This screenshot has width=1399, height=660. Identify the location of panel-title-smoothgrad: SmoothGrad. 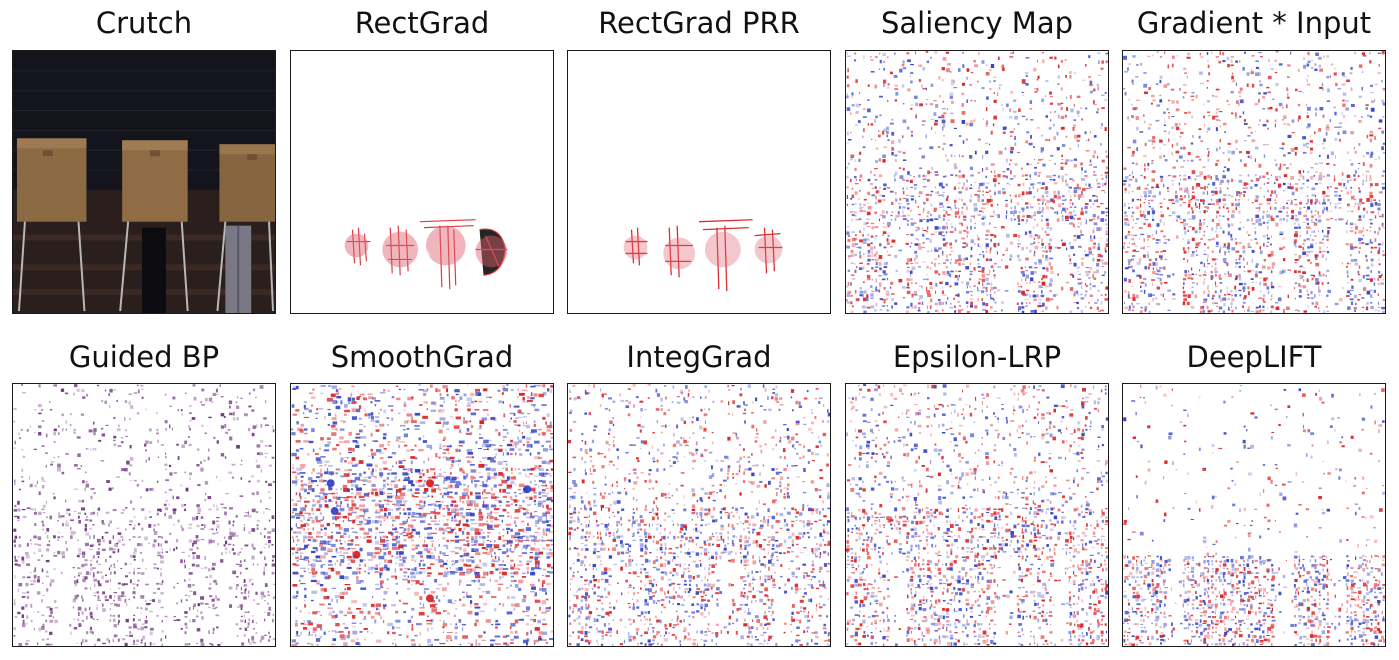
(422, 357).